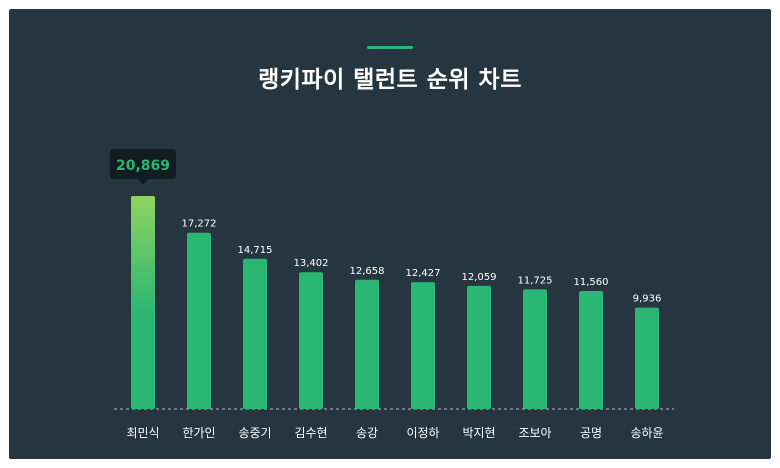 The width and height of the screenshot is (780, 468). What do you see at coordinates (367, 433) in the screenshot?
I see `category-label: 송강` at bounding box center [367, 433].